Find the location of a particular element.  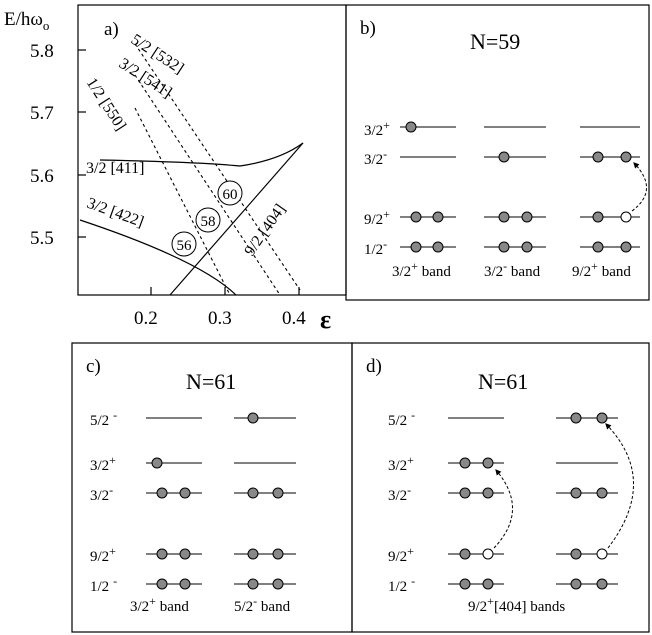

y-tick-label: 5.8 is located at coordinates (42, 51).